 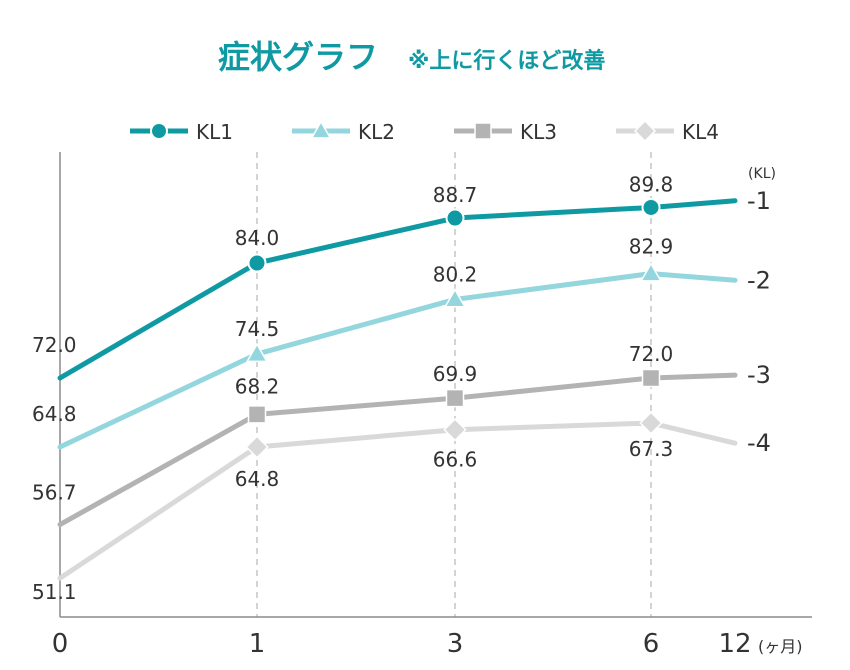 What do you see at coordinates (759, 201) in the screenshot?
I see `end-label-kl1: -1` at bounding box center [759, 201].